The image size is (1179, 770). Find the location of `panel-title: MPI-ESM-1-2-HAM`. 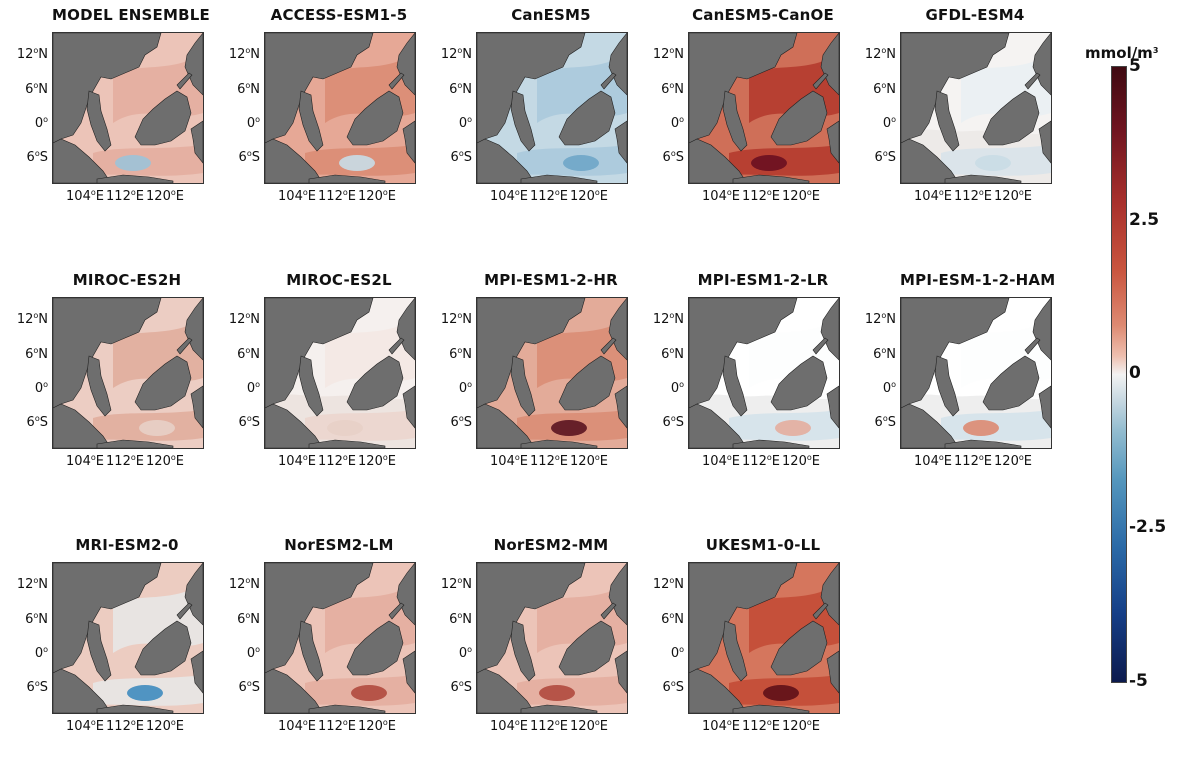

panel-title: MPI-ESM-1-2-HAM is located at coordinates (978, 280).